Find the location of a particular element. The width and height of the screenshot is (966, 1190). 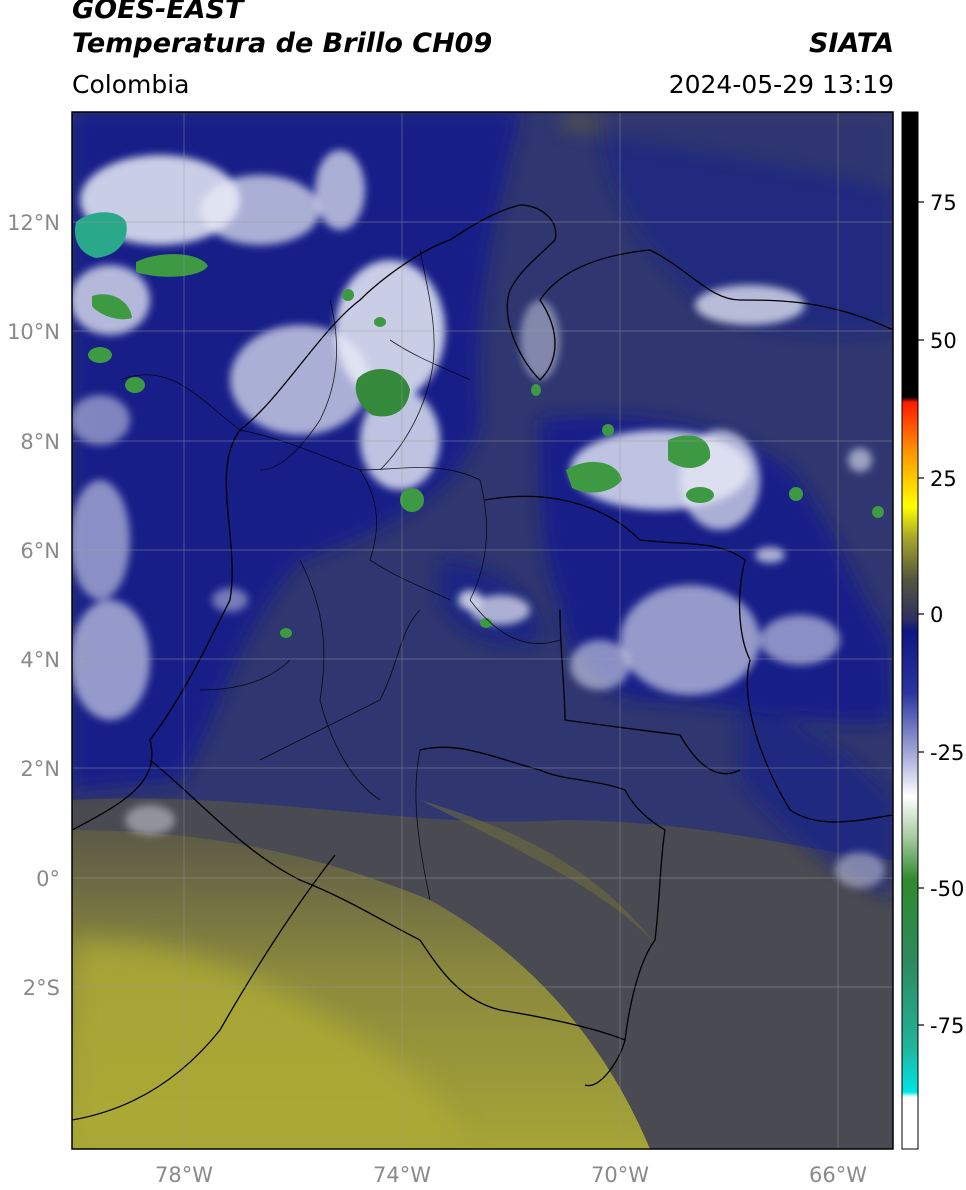

lat-tick-label: 10°N is located at coordinates (33, 332).